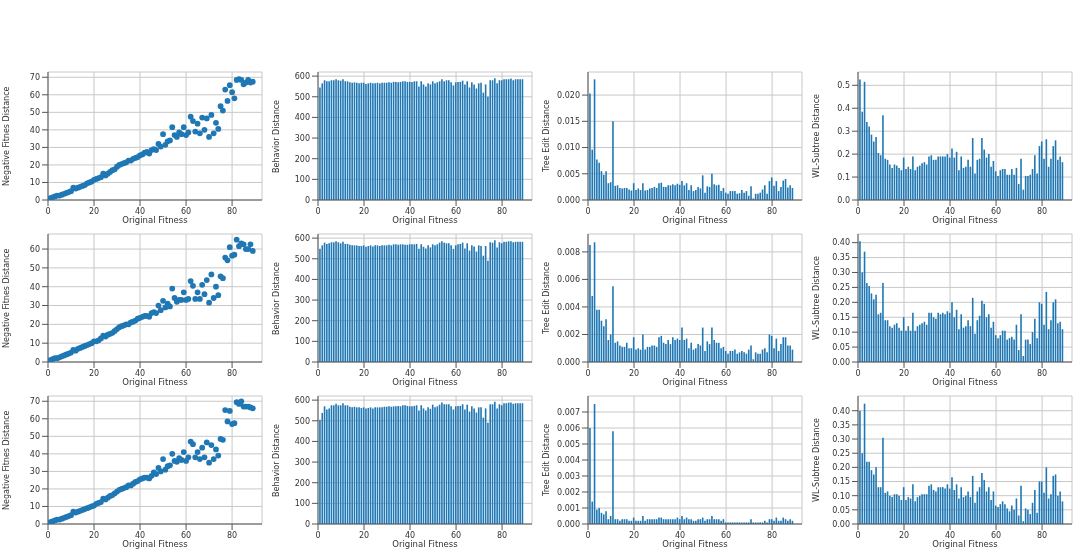  What do you see at coordinates (841, 439) in the screenshot?
I see `y-tick-label: 0.30` at bounding box center [841, 439].